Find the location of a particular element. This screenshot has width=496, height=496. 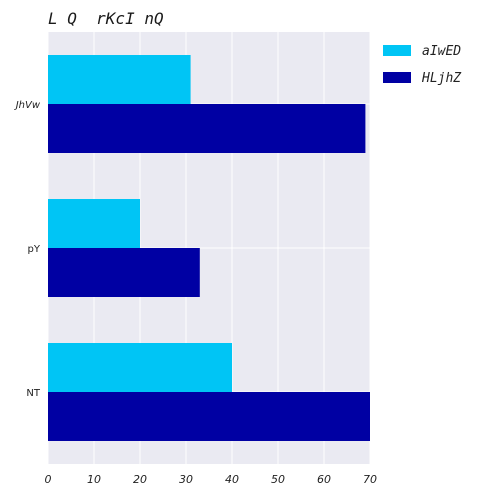

legend-label-HLjhZ: HLjhZ is located at coordinates (441, 78).